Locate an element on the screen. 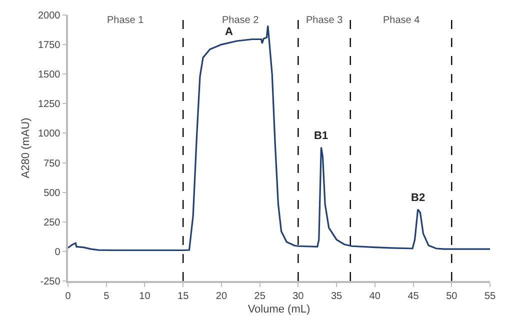 This screenshot has height=329, width=512. x-axis-title: Volume (mL) is located at coordinates (279, 309).